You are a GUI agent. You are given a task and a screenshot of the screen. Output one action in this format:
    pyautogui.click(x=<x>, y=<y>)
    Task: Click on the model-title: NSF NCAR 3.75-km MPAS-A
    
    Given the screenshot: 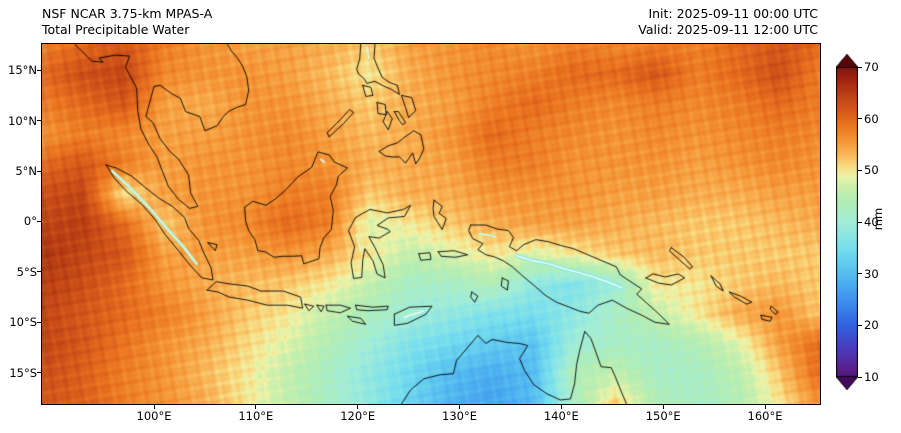 What is the action you would take?
    pyautogui.click(x=127, y=13)
    